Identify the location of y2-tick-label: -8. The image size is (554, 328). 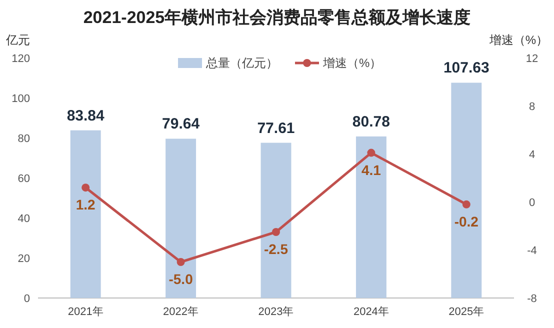
(532, 299).